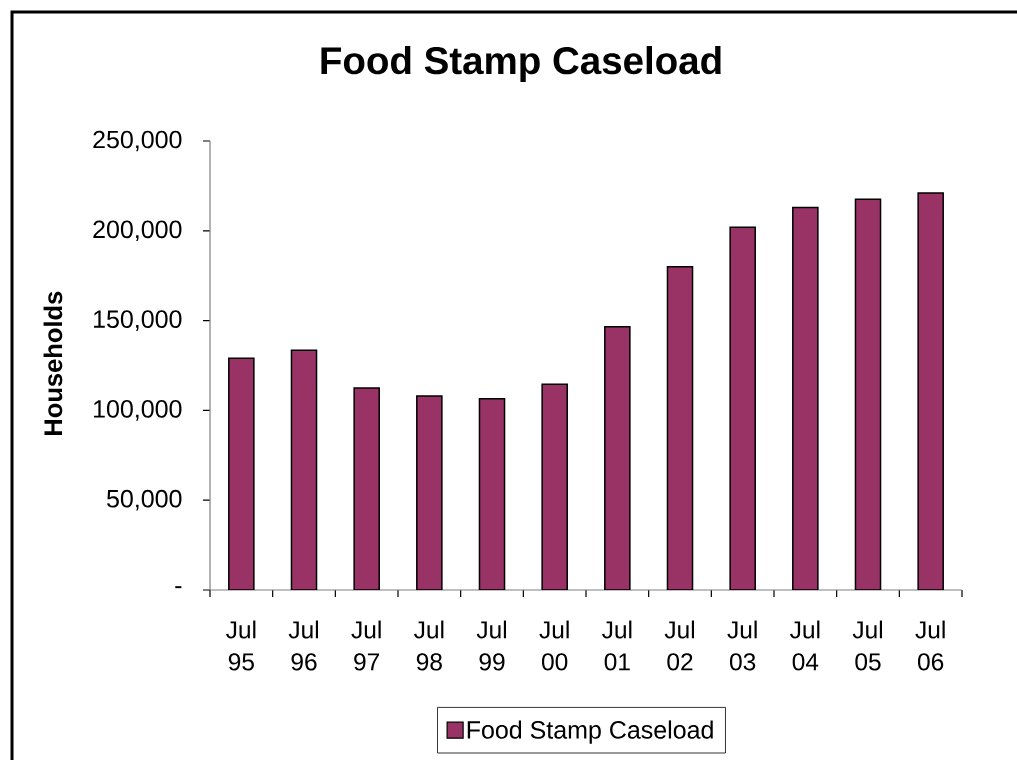 Image resolution: width=1017 pixels, height=760 pixels. Describe the element at coordinates (679, 645) in the screenshot. I see `x-tick-label: Jul 02` at that location.